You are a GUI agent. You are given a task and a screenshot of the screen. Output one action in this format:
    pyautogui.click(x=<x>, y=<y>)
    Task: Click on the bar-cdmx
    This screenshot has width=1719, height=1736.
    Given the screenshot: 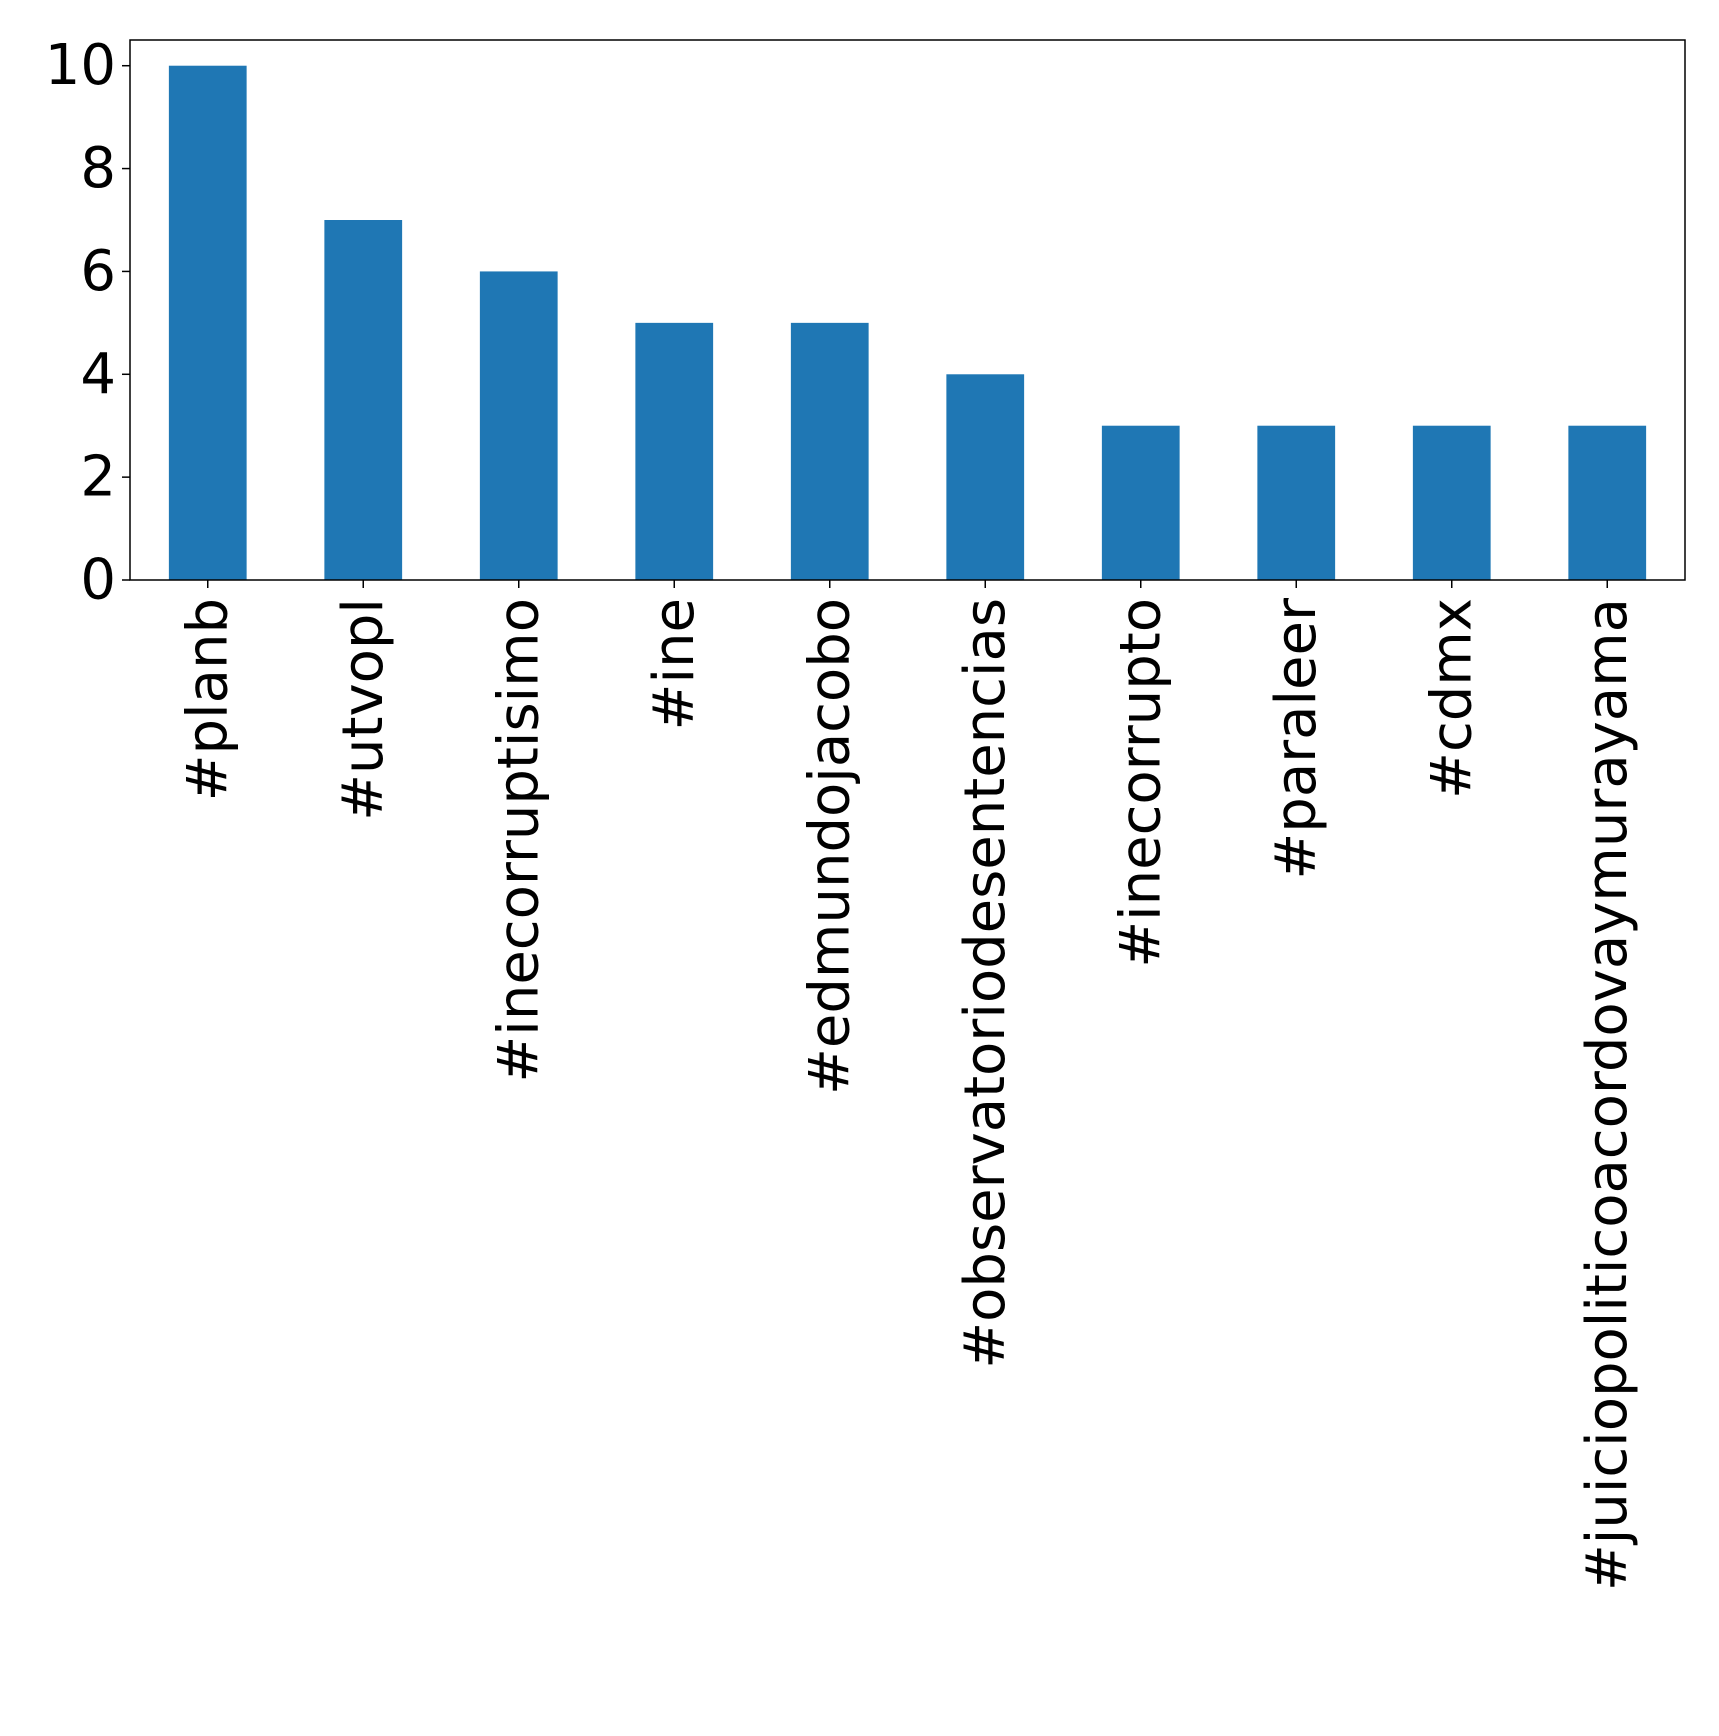 What is the action you would take?
    pyautogui.click(x=1451, y=502)
    